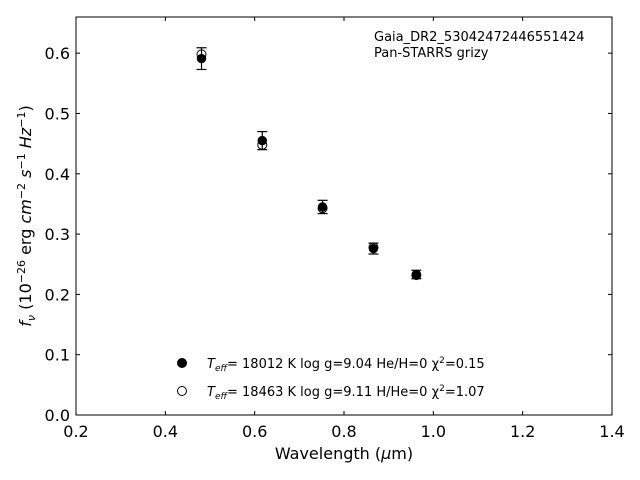  I want to click on x-axis-label: Wavelength (μm), so click(344, 453).